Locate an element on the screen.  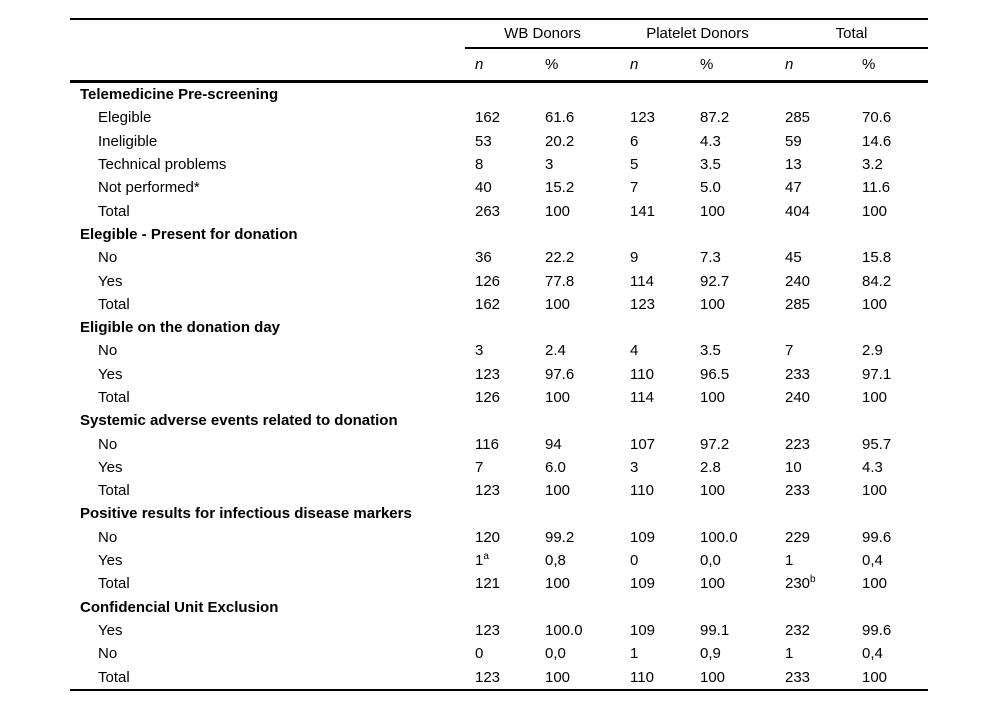
cell-value: 36 is located at coordinates (483, 258).